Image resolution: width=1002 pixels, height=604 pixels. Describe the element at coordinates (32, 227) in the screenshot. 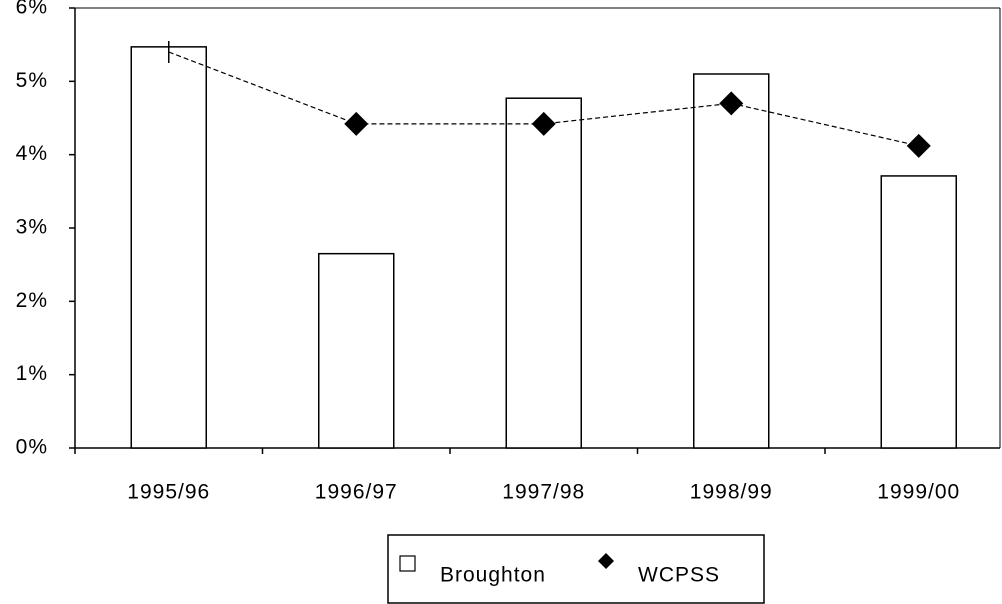

I see `y-tick-label: 3%` at that location.